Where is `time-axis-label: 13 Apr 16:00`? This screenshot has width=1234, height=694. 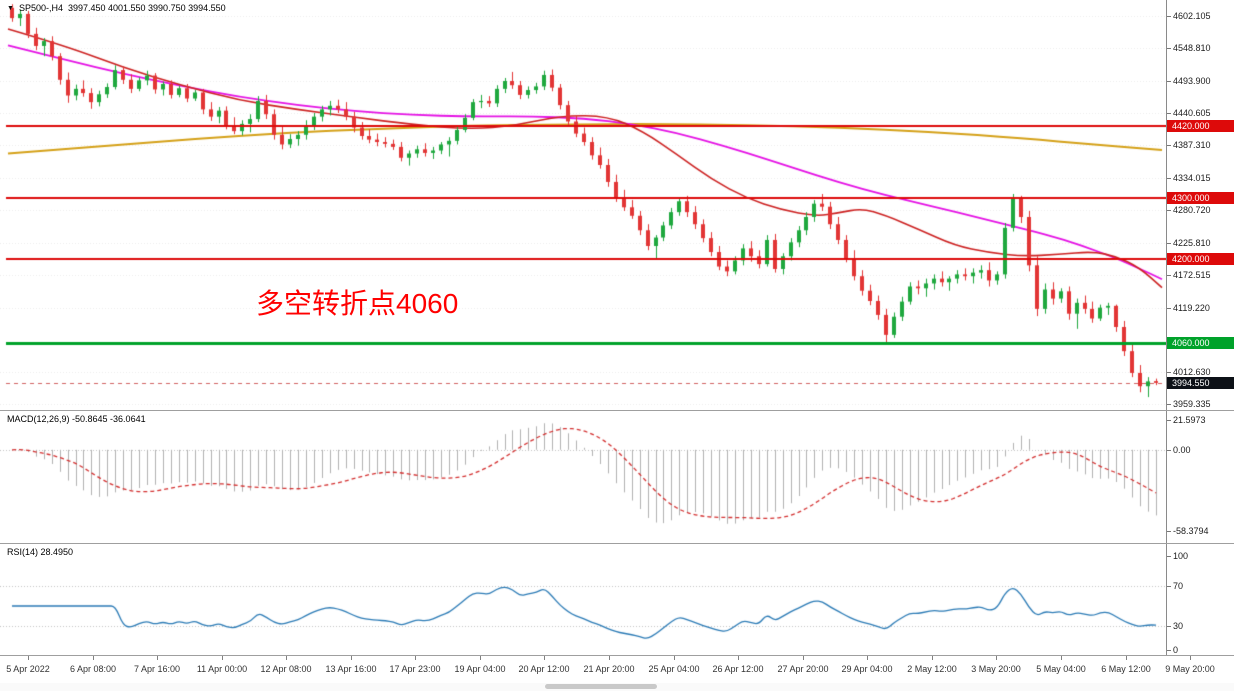
time-axis-label: 13 Apr 16:00 is located at coordinates (351, 669).